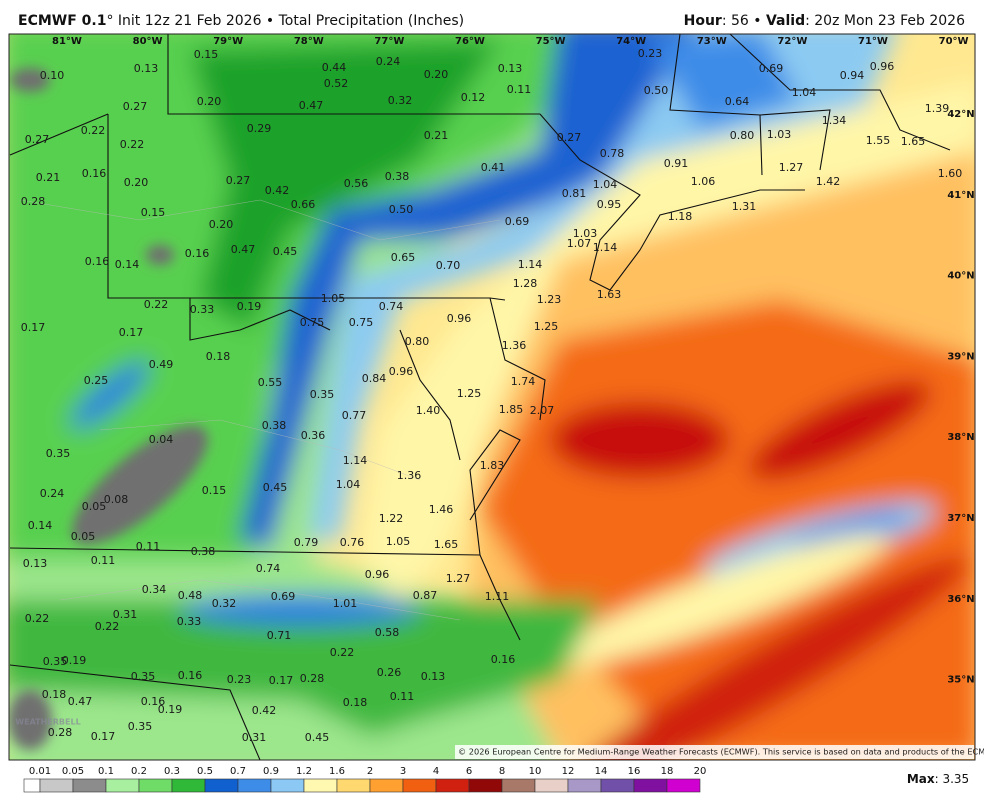  What do you see at coordinates (938, 779) in the screenshot?
I see `max: Max: 3.35` at bounding box center [938, 779].